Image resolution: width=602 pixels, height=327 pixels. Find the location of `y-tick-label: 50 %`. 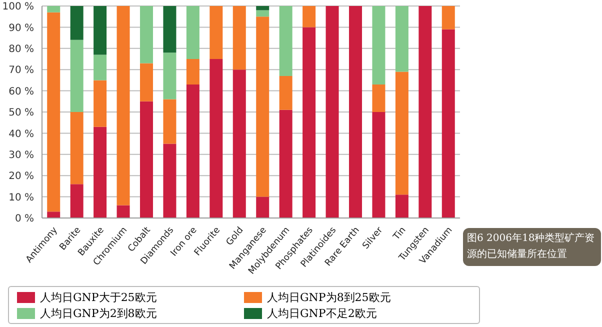

y-tick-label: 50 % is located at coordinates (21, 113).